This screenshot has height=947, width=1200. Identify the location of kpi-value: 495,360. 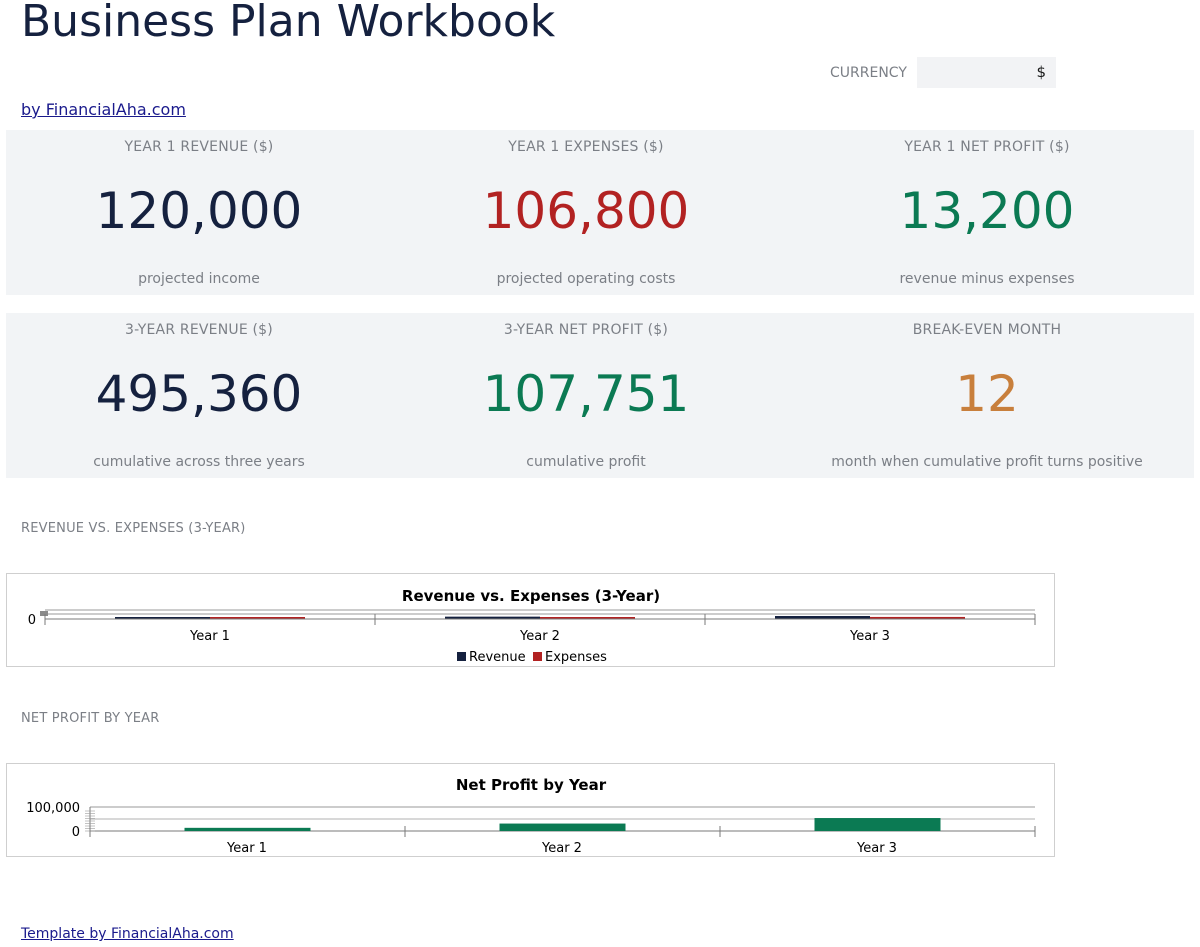
(199, 394).